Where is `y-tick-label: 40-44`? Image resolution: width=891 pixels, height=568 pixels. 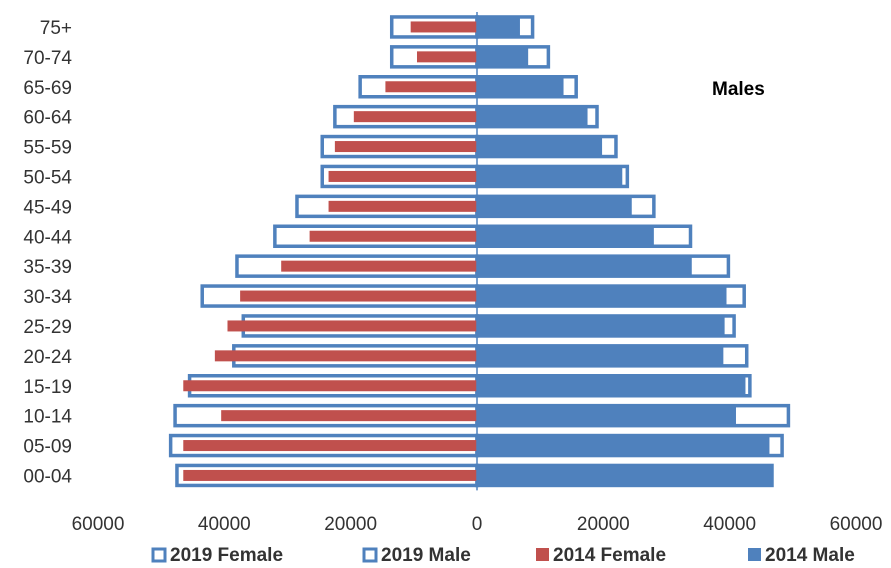
y-tick-label: 40-44 is located at coordinates (47, 237).